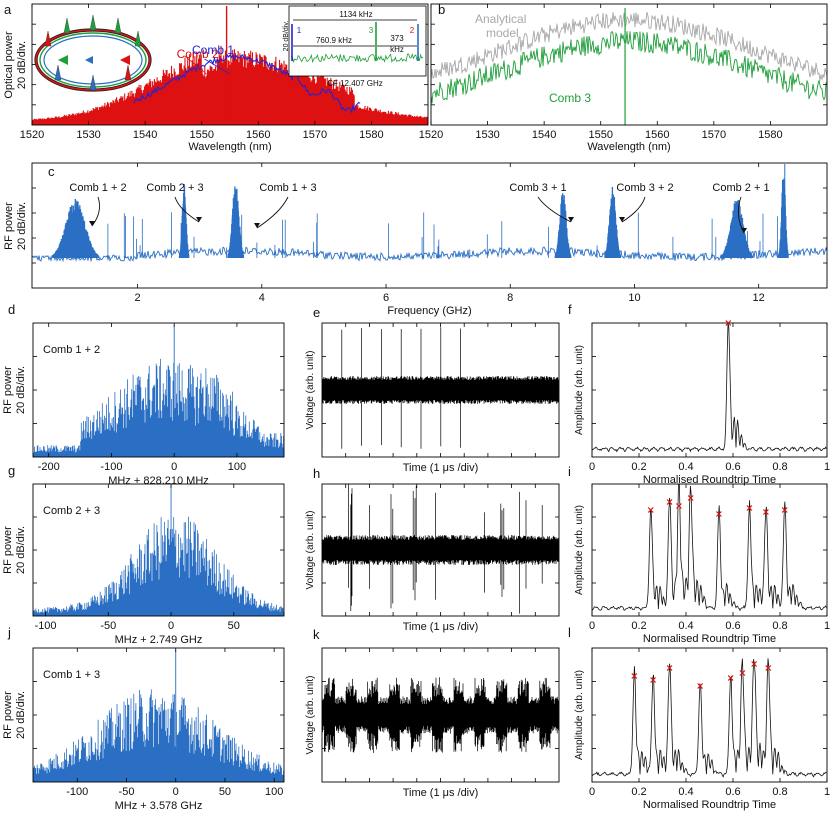  What do you see at coordinates (638, 467) in the screenshot?
I see `x-tick-label-f: 0.2` at bounding box center [638, 467].